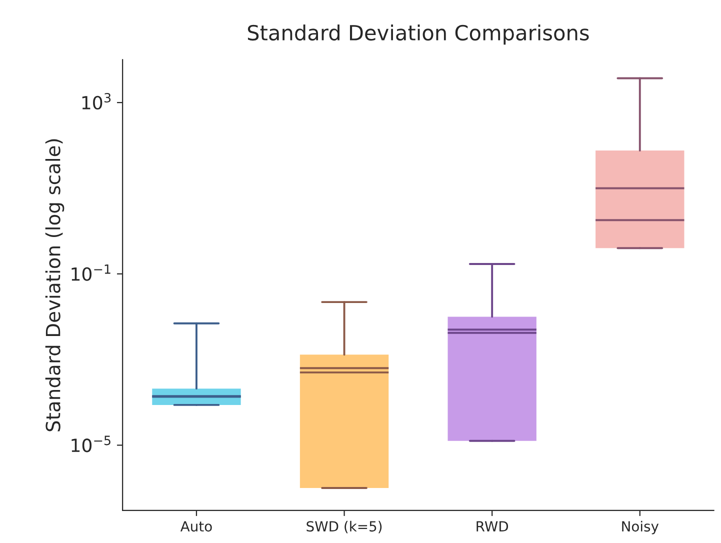 Image resolution: width=721 pixels, height=543 pixels. What do you see at coordinates (91, 272) in the screenshot?
I see `y-tick-label: 10$^{−1}$` at bounding box center [91, 272].